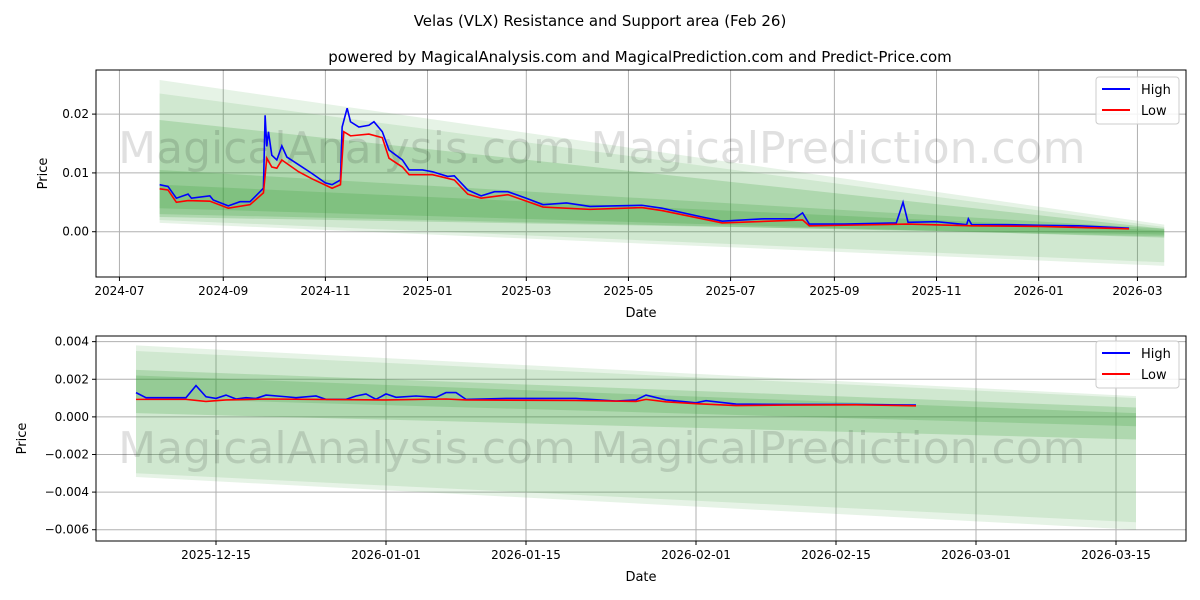 This screenshot has height=600, width=1200. Describe the element at coordinates (526, 555) in the screenshot. I see `x-tick-label: 2026-01-15` at that location.